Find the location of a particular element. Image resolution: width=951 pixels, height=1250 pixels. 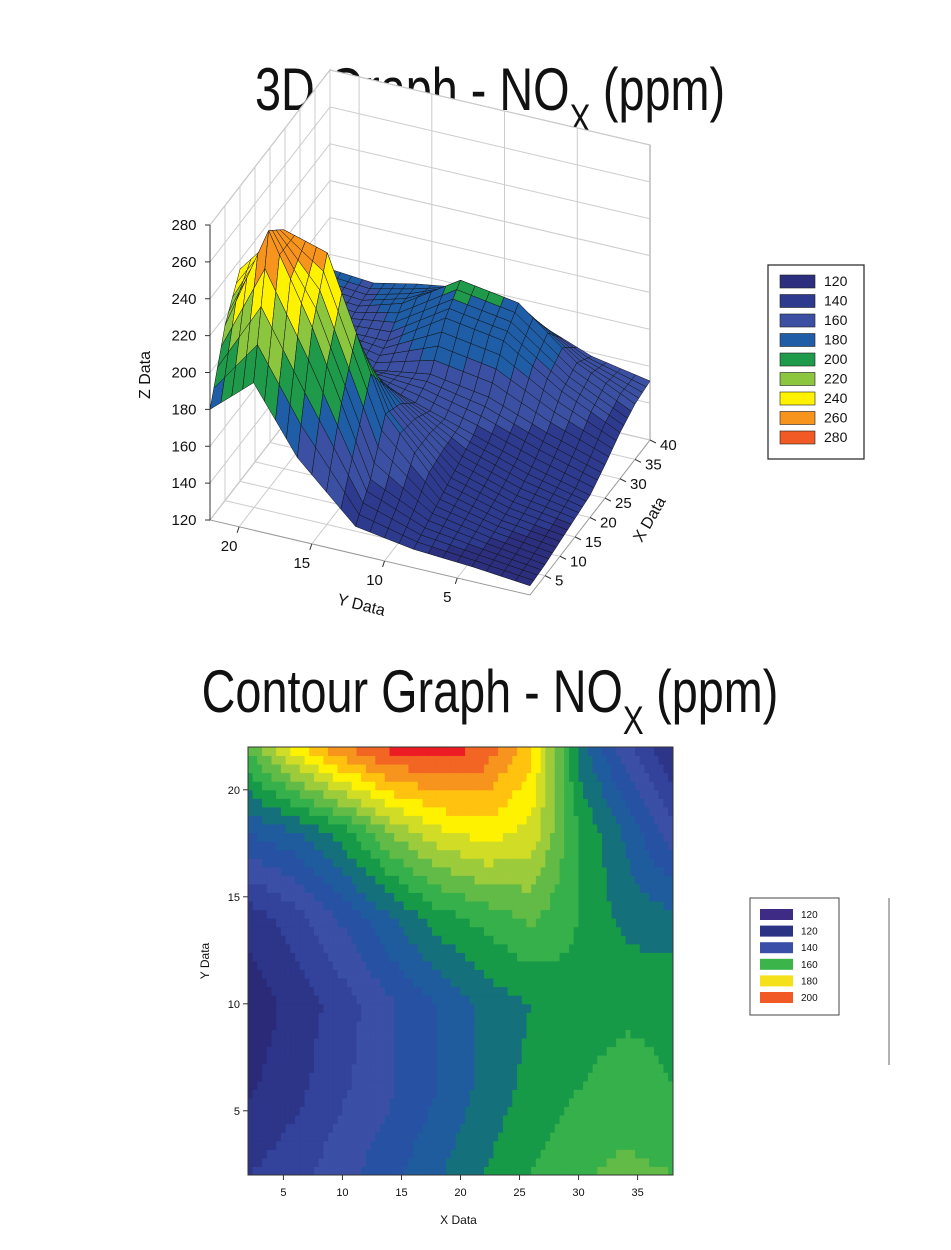

x-tick is located at coordinates (638, 460).